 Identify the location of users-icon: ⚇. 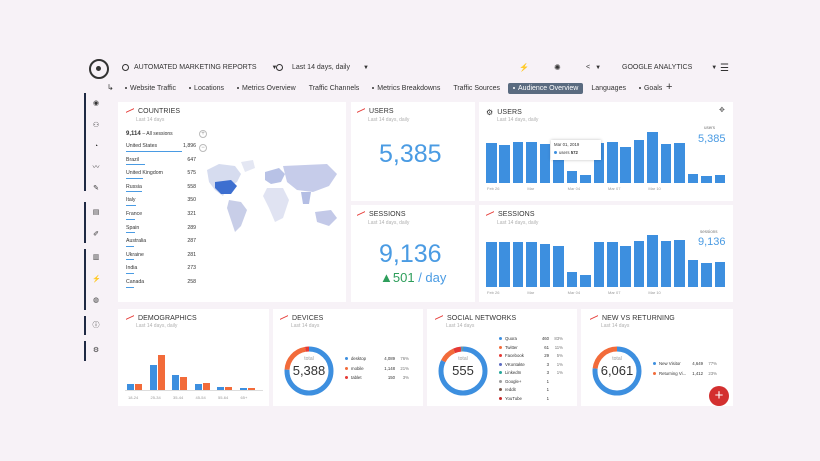
(96, 125).